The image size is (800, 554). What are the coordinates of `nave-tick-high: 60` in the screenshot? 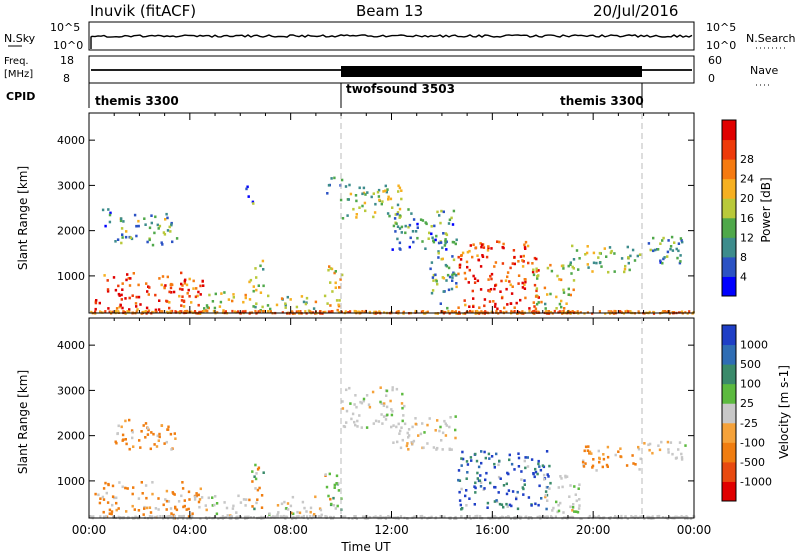 It's located at (715, 60).